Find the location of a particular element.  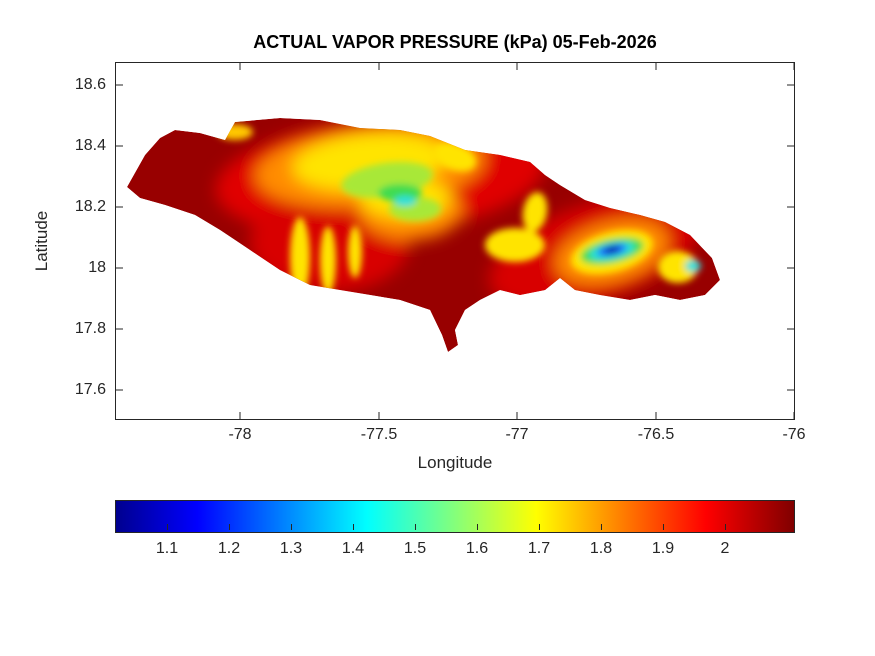

colorbar-tick-label: 1.9 is located at coordinates (663, 548).